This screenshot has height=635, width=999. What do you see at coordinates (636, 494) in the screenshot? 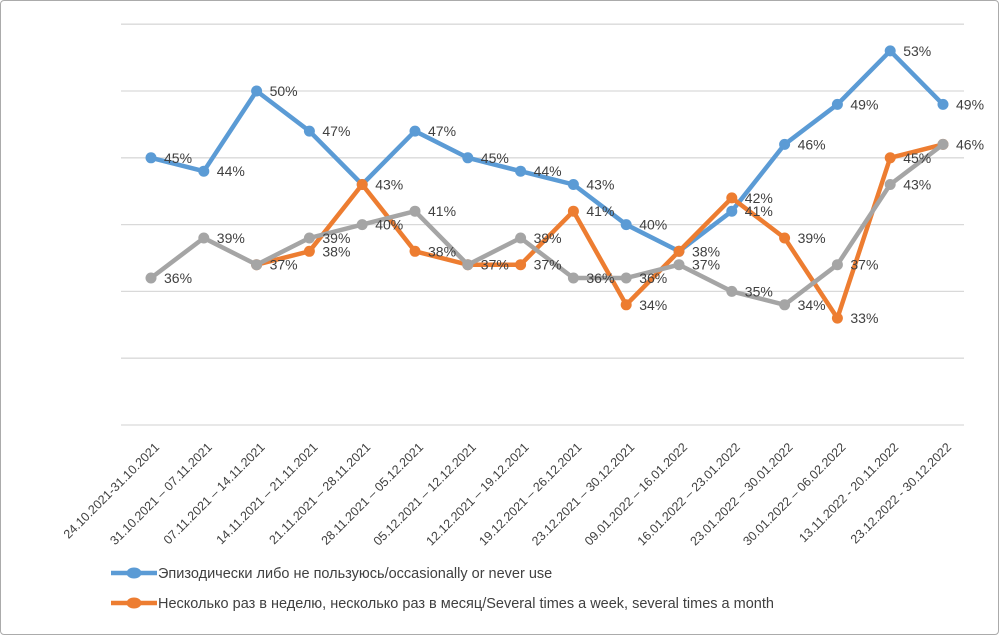
I see `x-axis-label: 09.01.2022 – 16.01.2022` at bounding box center [636, 494].